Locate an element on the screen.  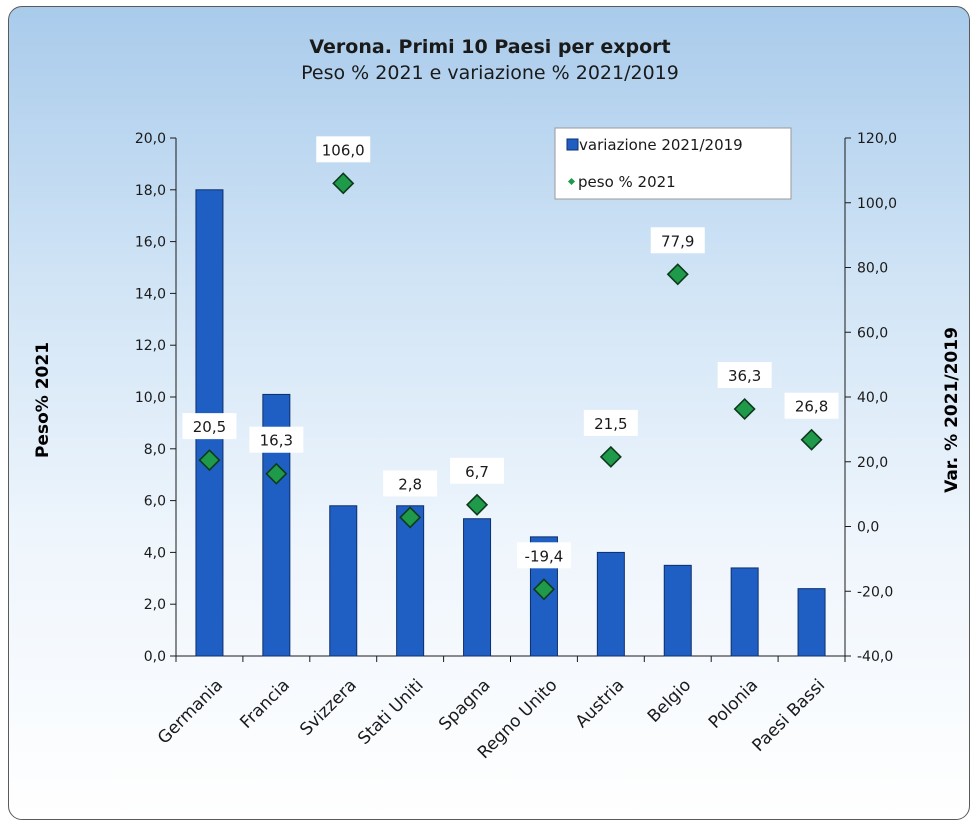
y-left-tick-label: 10,0 is located at coordinates (150, 398).